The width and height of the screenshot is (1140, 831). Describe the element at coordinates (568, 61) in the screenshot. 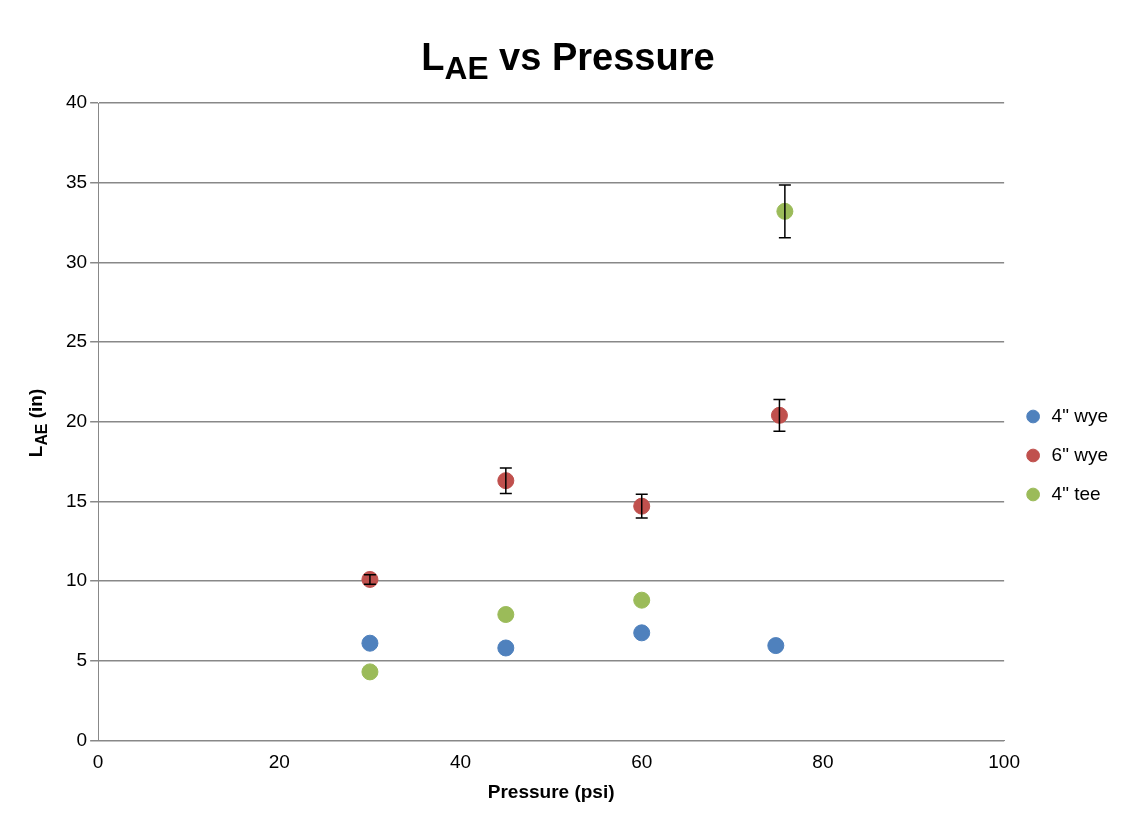

I see `chart-title: L$_{AE}$ vs Pressure` at that location.